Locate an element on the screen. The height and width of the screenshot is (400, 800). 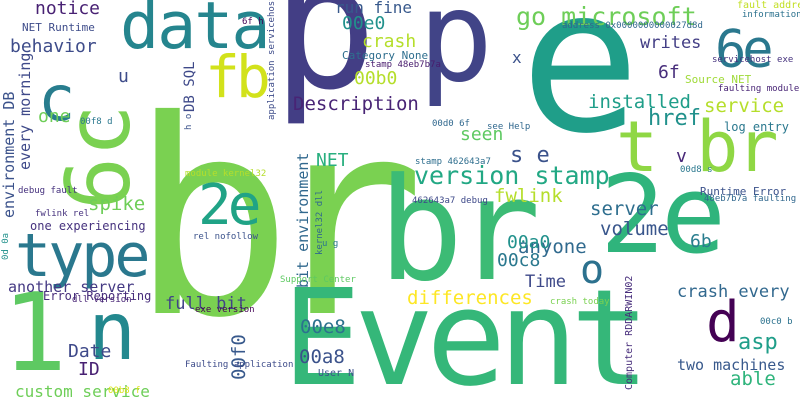
word: Faulting application is located at coordinates (239, 365).